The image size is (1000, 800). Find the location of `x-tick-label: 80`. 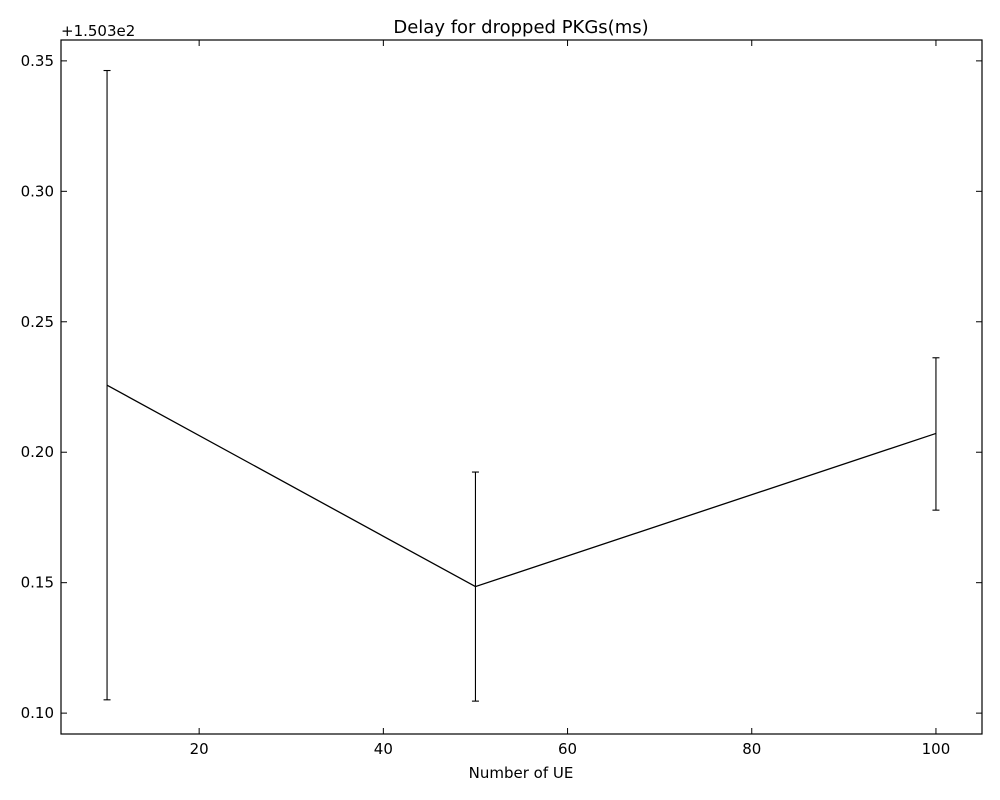

x-tick-label: 80 is located at coordinates (751, 749).